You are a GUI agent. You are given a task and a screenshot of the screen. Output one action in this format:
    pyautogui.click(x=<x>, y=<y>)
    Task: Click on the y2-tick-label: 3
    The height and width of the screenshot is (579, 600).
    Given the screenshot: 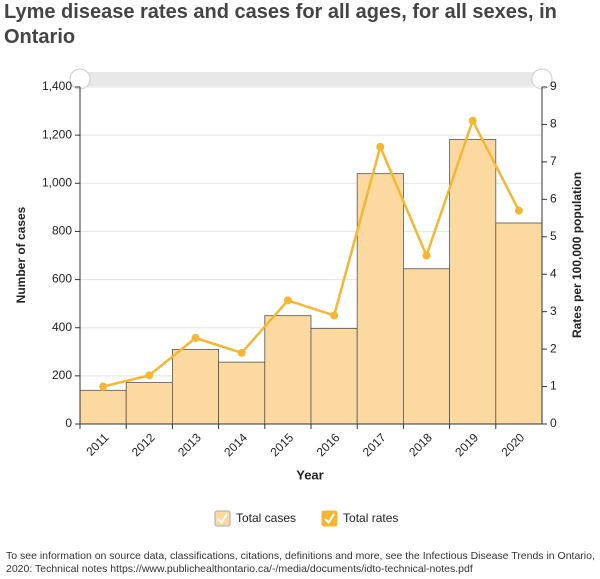 What is the action you would take?
    pyautogui.click(x=553, y=311)
    